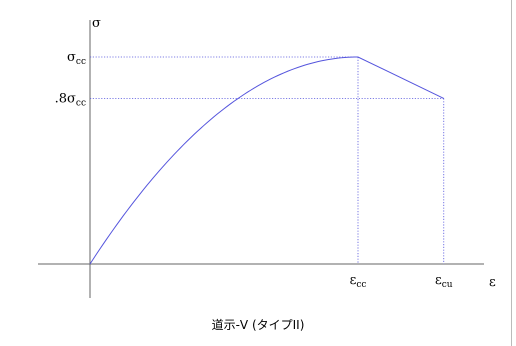  Describe the element at coordinates (444, 281) in the screenshot. I see `x-tick-label-cu: εcu` at that location.